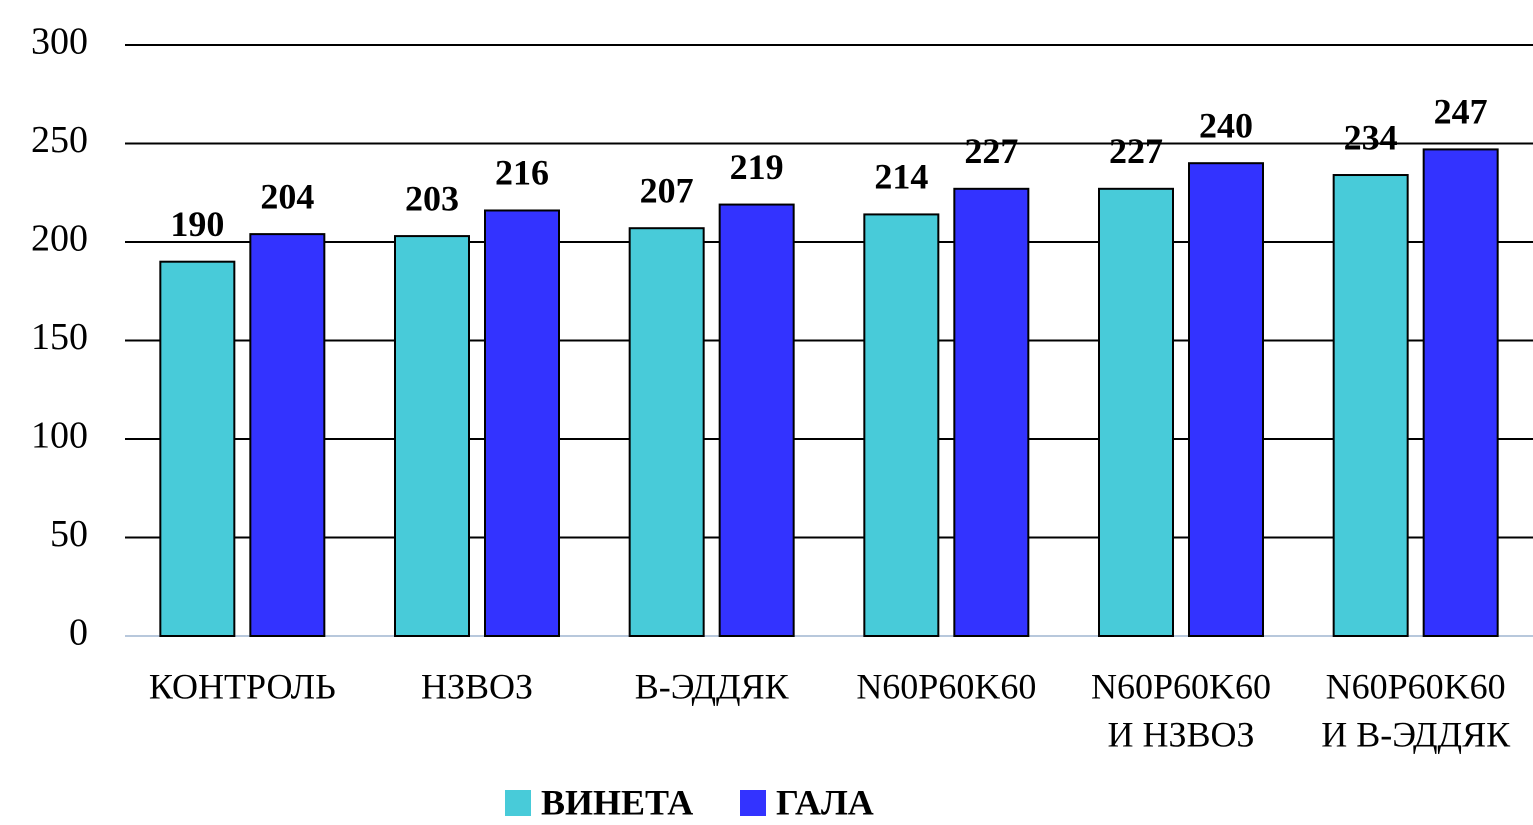 The image size is (1533, 825). What do you see at coordinates (617, 802) in the screenshot?
I see `legend-label: ВИНЕТА` at bounding box center [617, 802].